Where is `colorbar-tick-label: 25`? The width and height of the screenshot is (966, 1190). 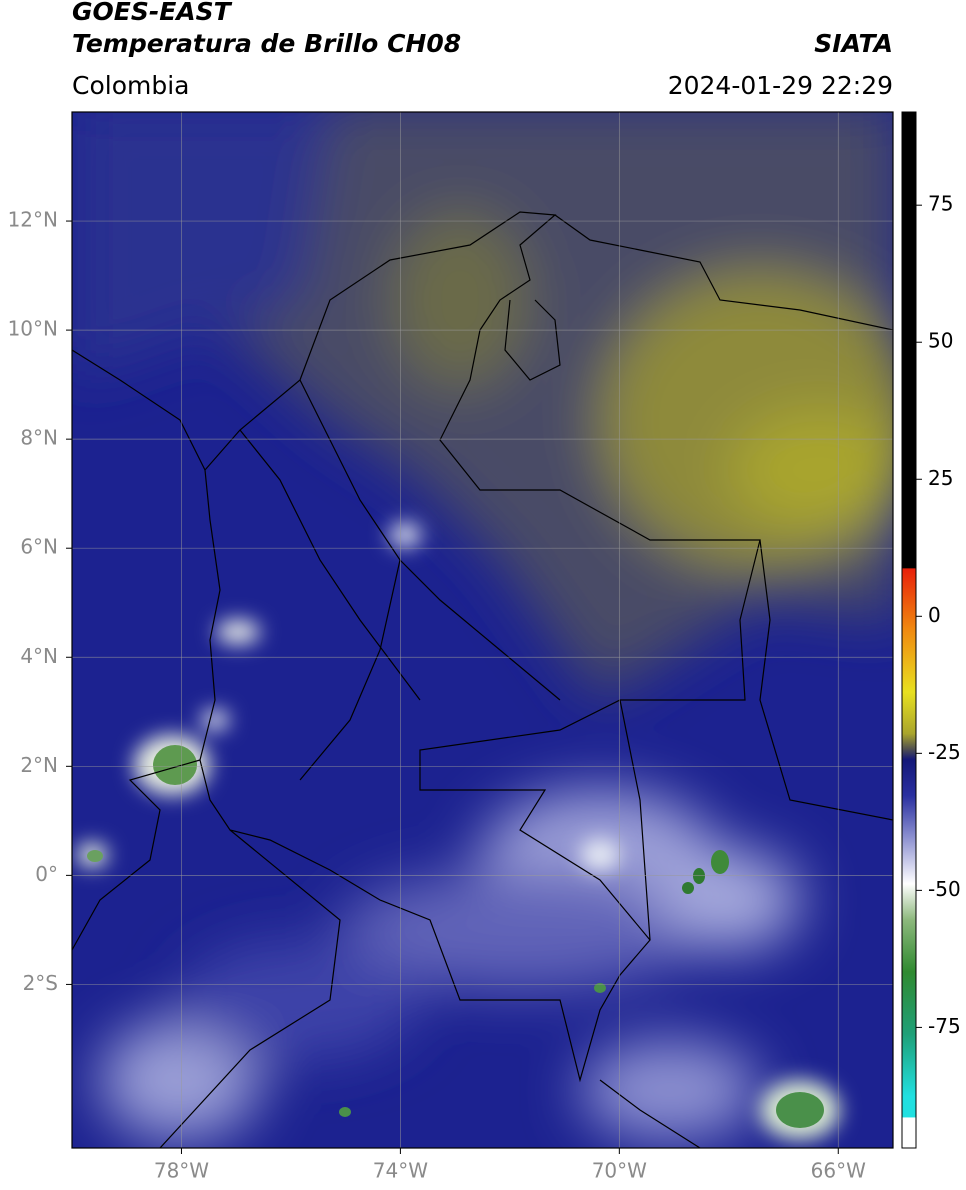
colorbar-tick-label: 25 is located at coordinates (940, 478).